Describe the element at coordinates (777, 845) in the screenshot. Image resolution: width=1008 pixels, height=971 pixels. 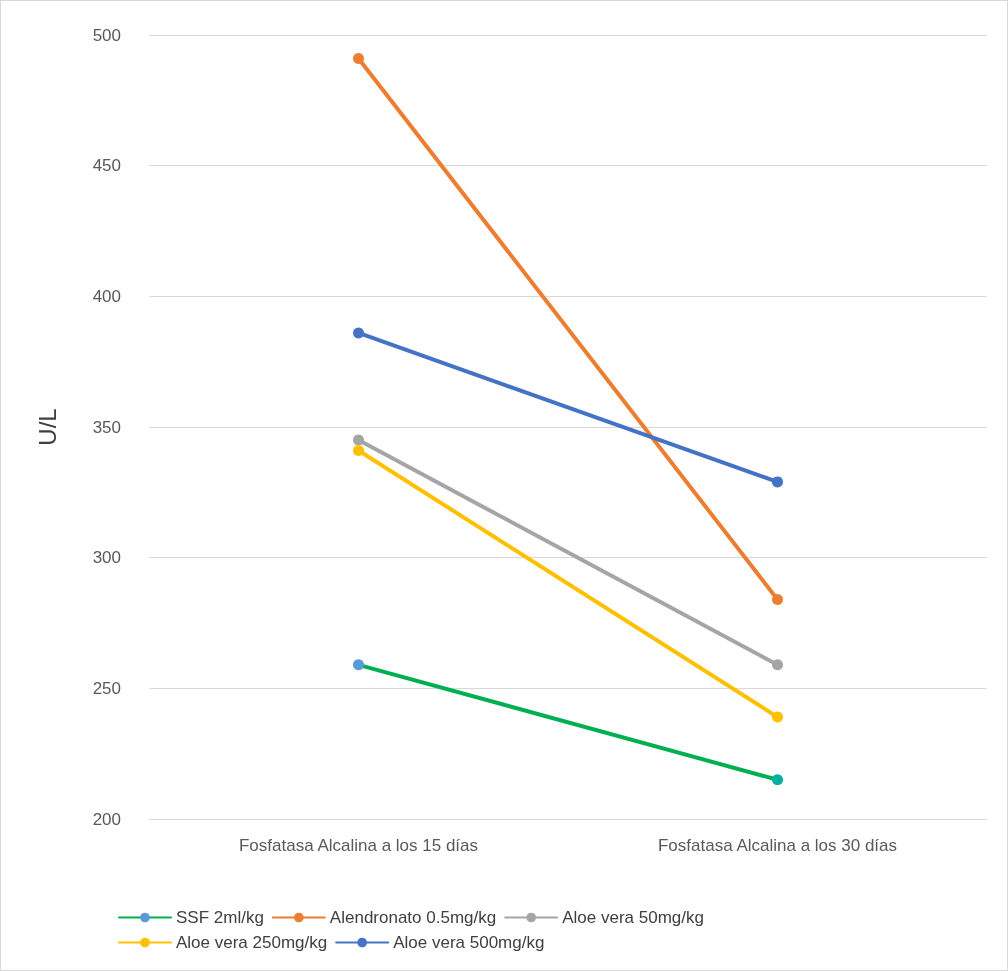
I see `x-tick-label: Fosfatasa Alcalina a los 30 días` at that location.